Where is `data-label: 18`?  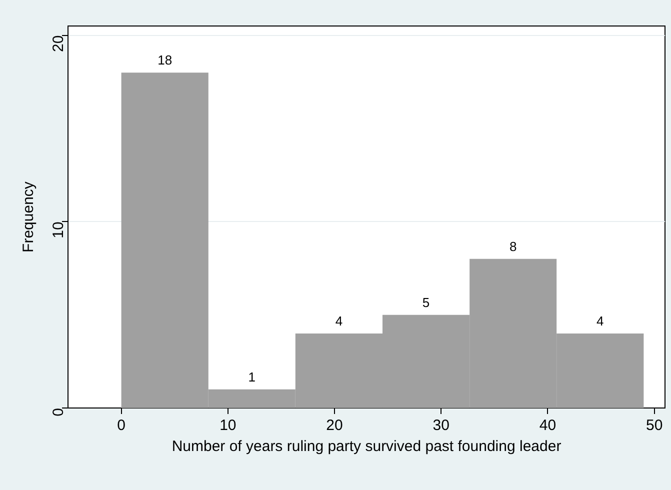
data-label: 18 is located at coordinates (165, 60).